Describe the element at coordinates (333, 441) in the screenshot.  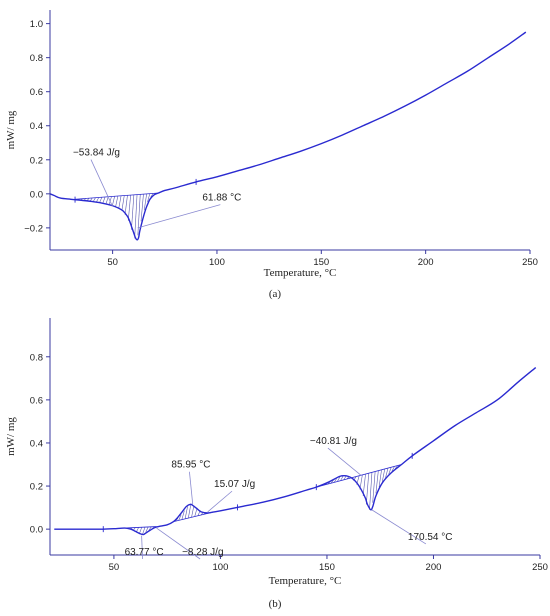
I see `annotation-label: −40.81 J/g` at that location.